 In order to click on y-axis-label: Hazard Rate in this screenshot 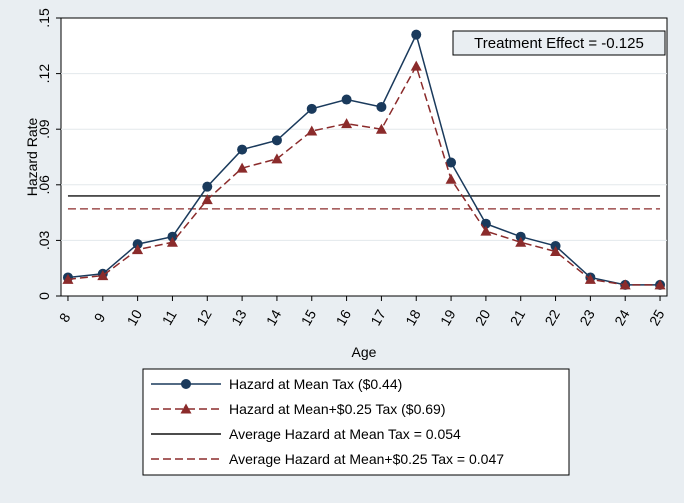, I will do `click(32, 156)`.